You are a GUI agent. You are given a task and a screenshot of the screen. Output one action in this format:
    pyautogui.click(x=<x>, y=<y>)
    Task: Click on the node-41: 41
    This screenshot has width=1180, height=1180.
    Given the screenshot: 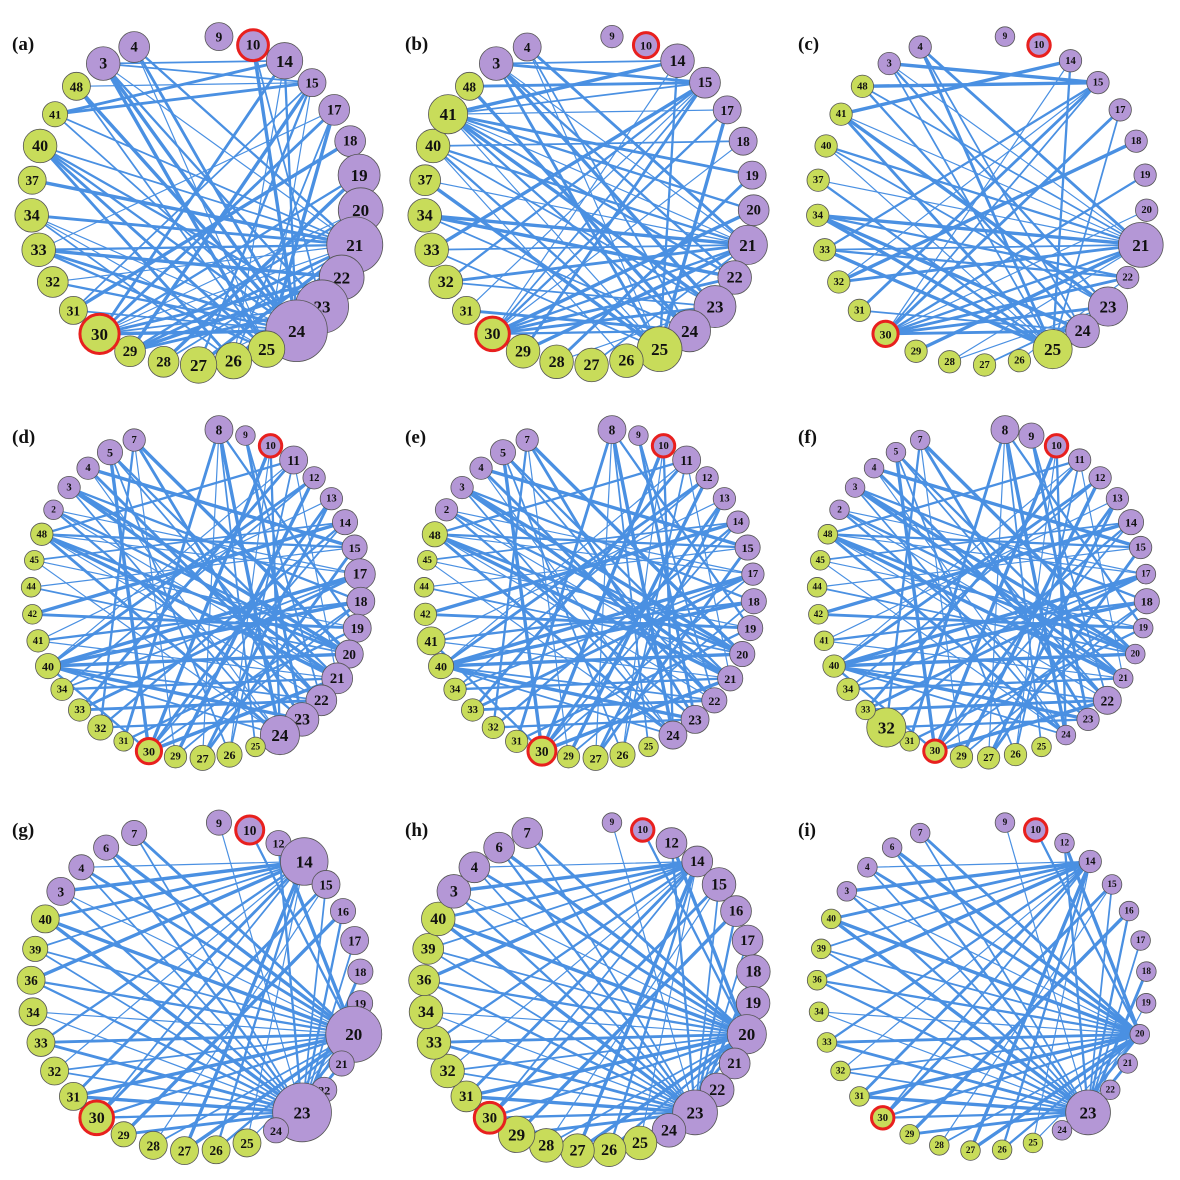 What is the action you would take?
    pyautogui.click(x=431, y=641)
    